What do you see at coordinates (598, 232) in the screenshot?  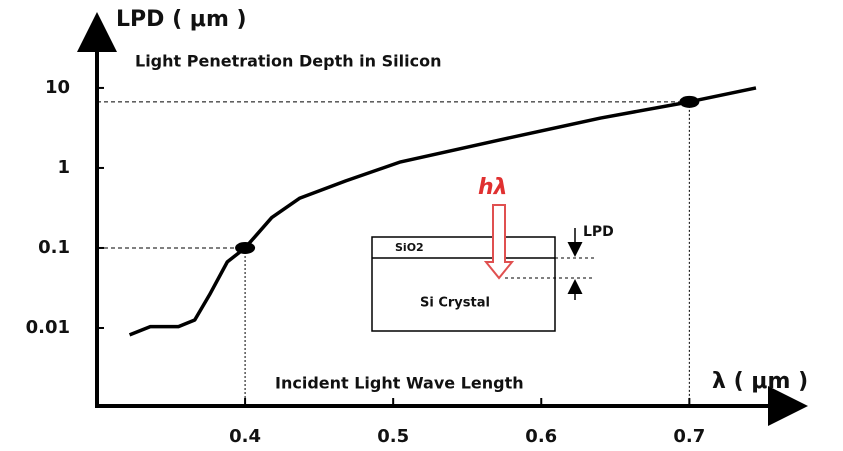 I see `depth-label: LPD` at bounding box center [598, 232].